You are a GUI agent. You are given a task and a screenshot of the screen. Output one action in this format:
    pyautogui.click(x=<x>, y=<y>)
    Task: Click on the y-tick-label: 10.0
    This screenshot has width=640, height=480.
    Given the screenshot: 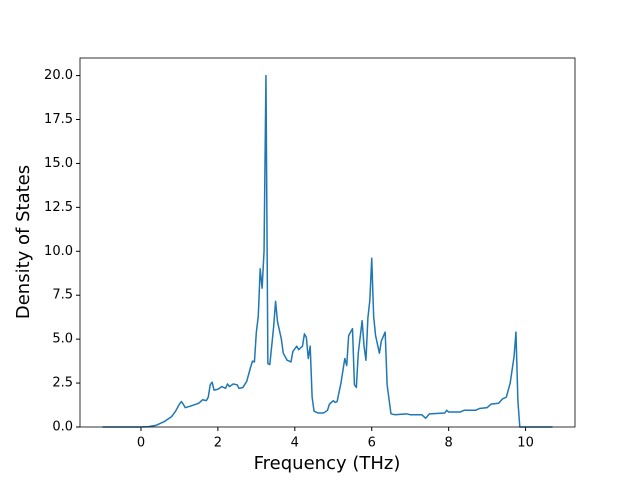 What is the action you would take?
    pyautogui.click(x=58, y=251)
    